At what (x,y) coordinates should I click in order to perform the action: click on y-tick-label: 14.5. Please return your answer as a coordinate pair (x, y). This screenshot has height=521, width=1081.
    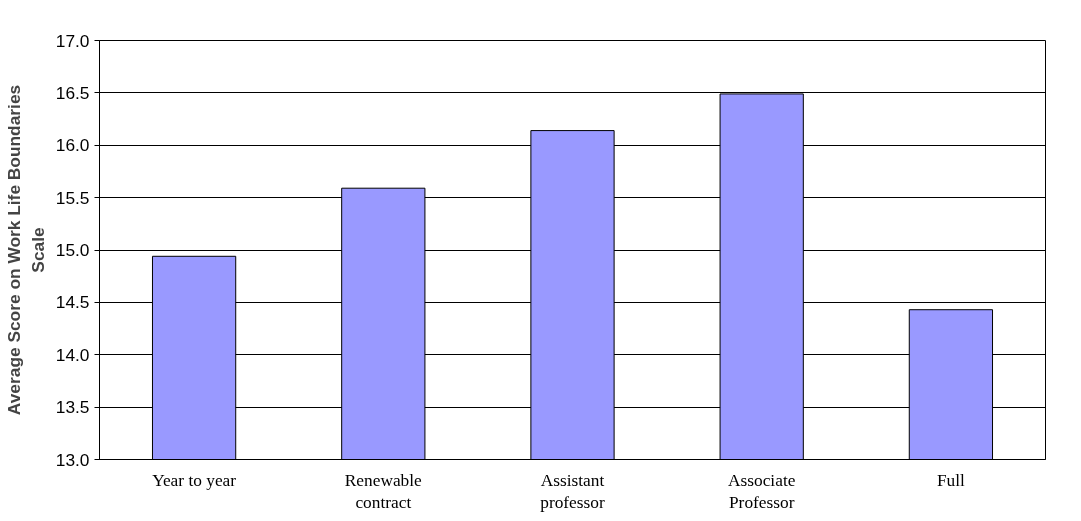
    Looking at the image, I should click on (72, 302).